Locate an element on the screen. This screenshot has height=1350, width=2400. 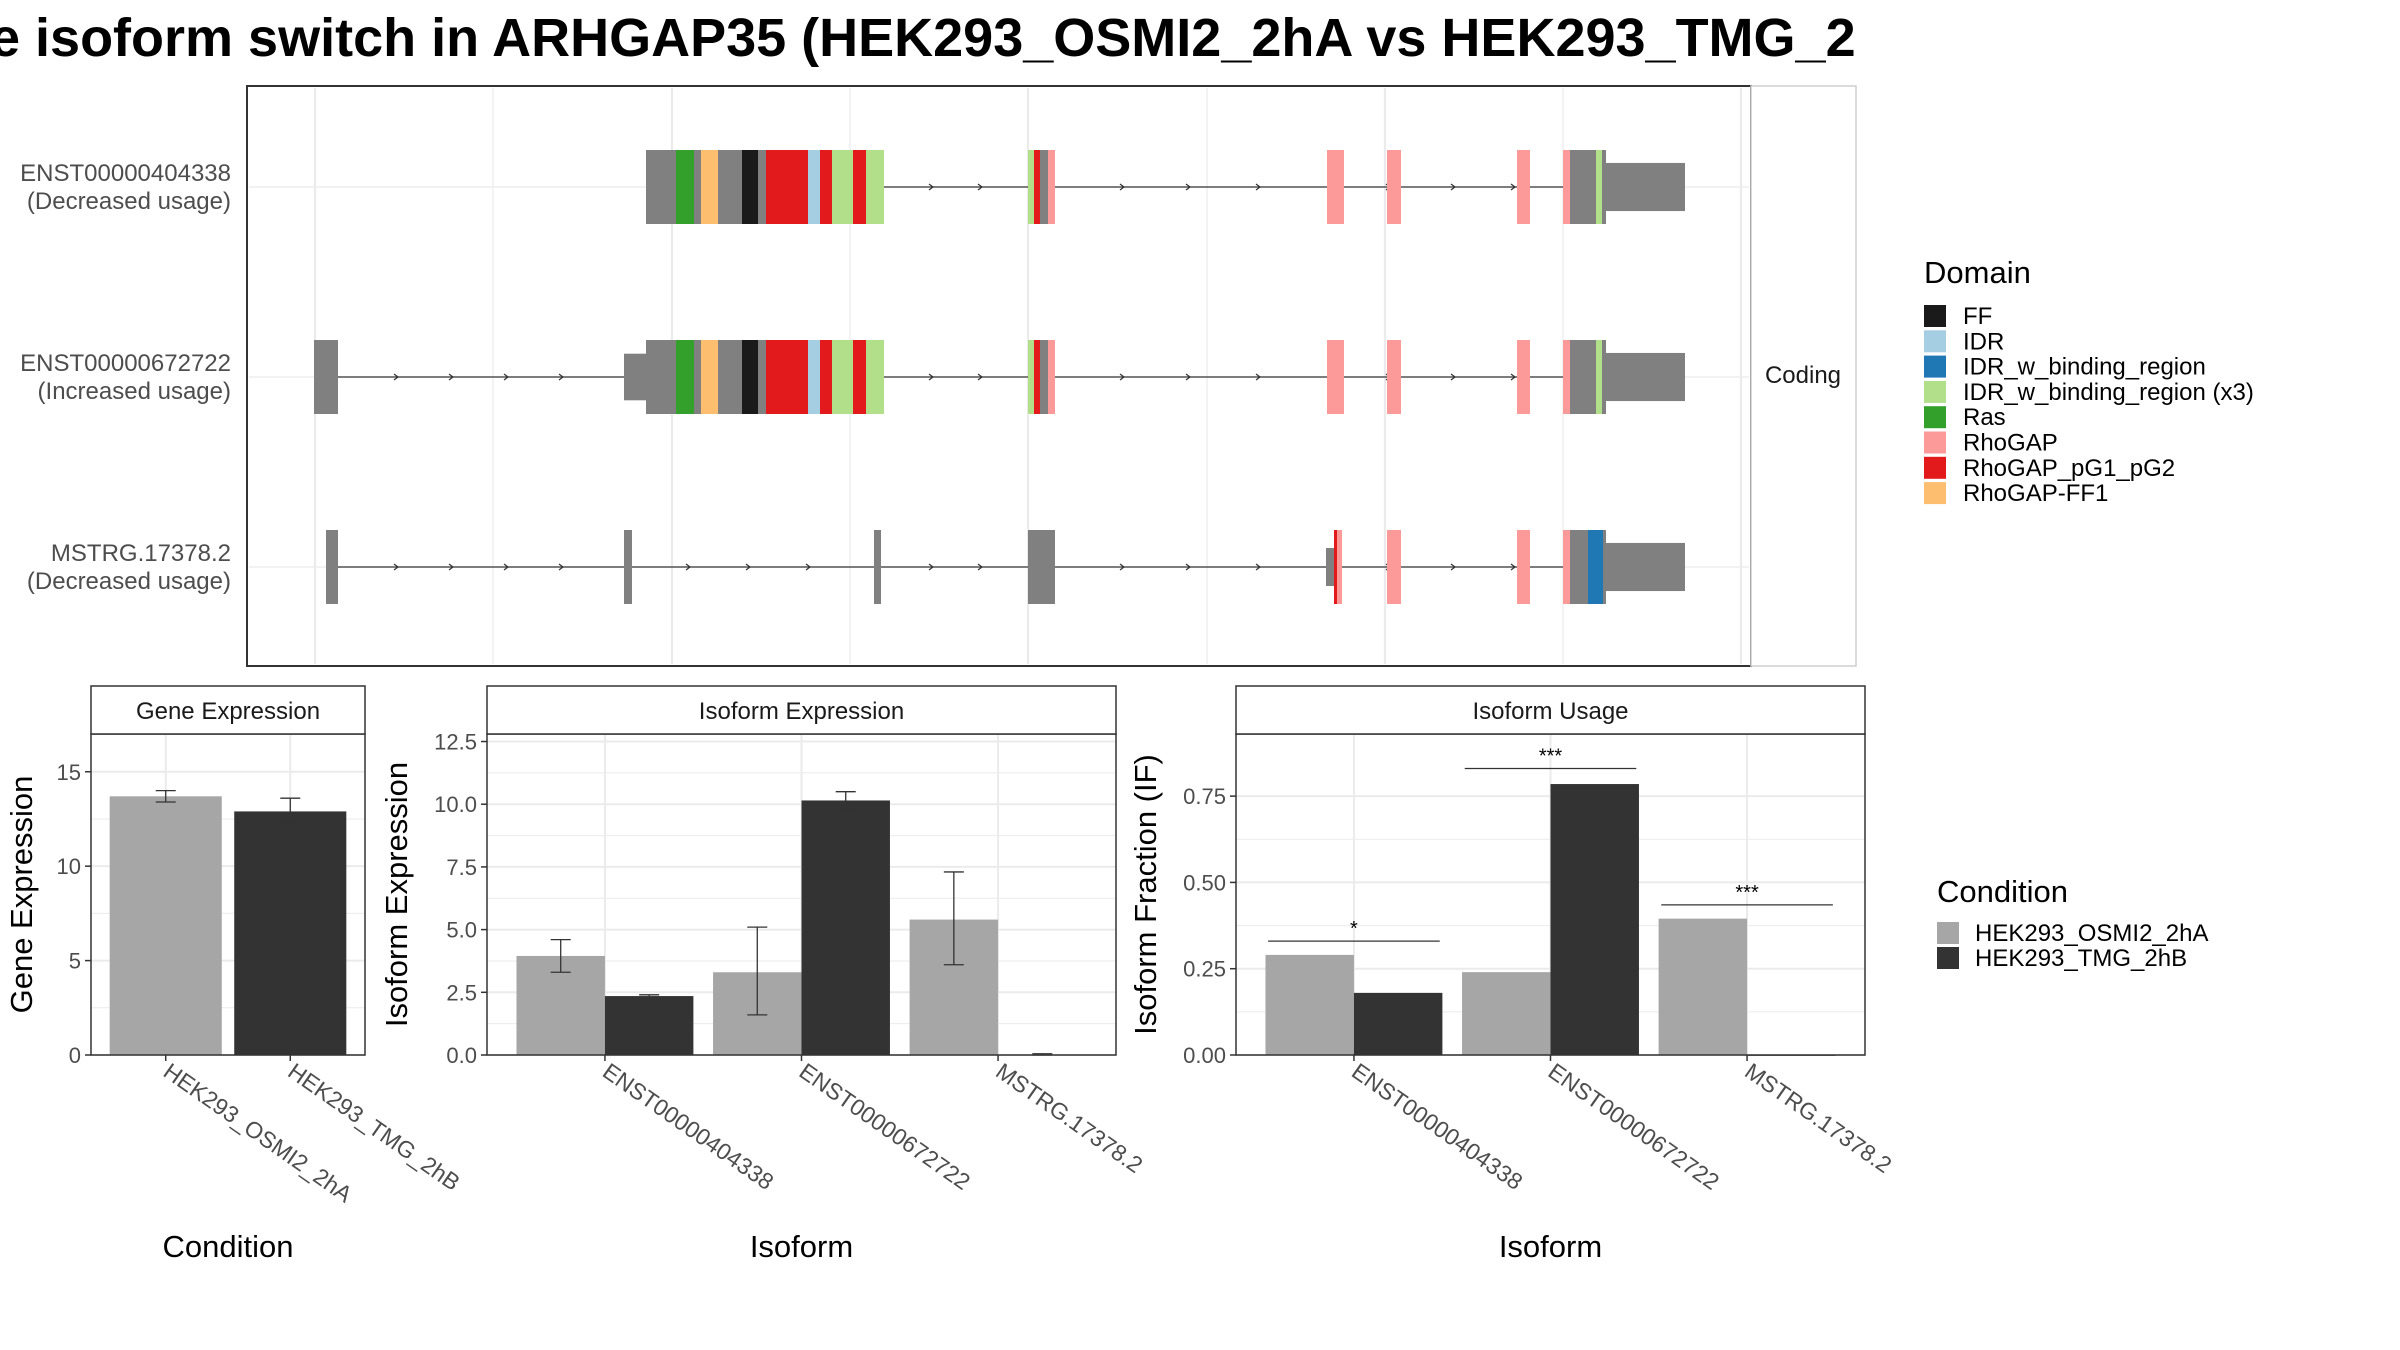
transcript-label: MSTRG.17378.2 is located at coordinates (141, 553).